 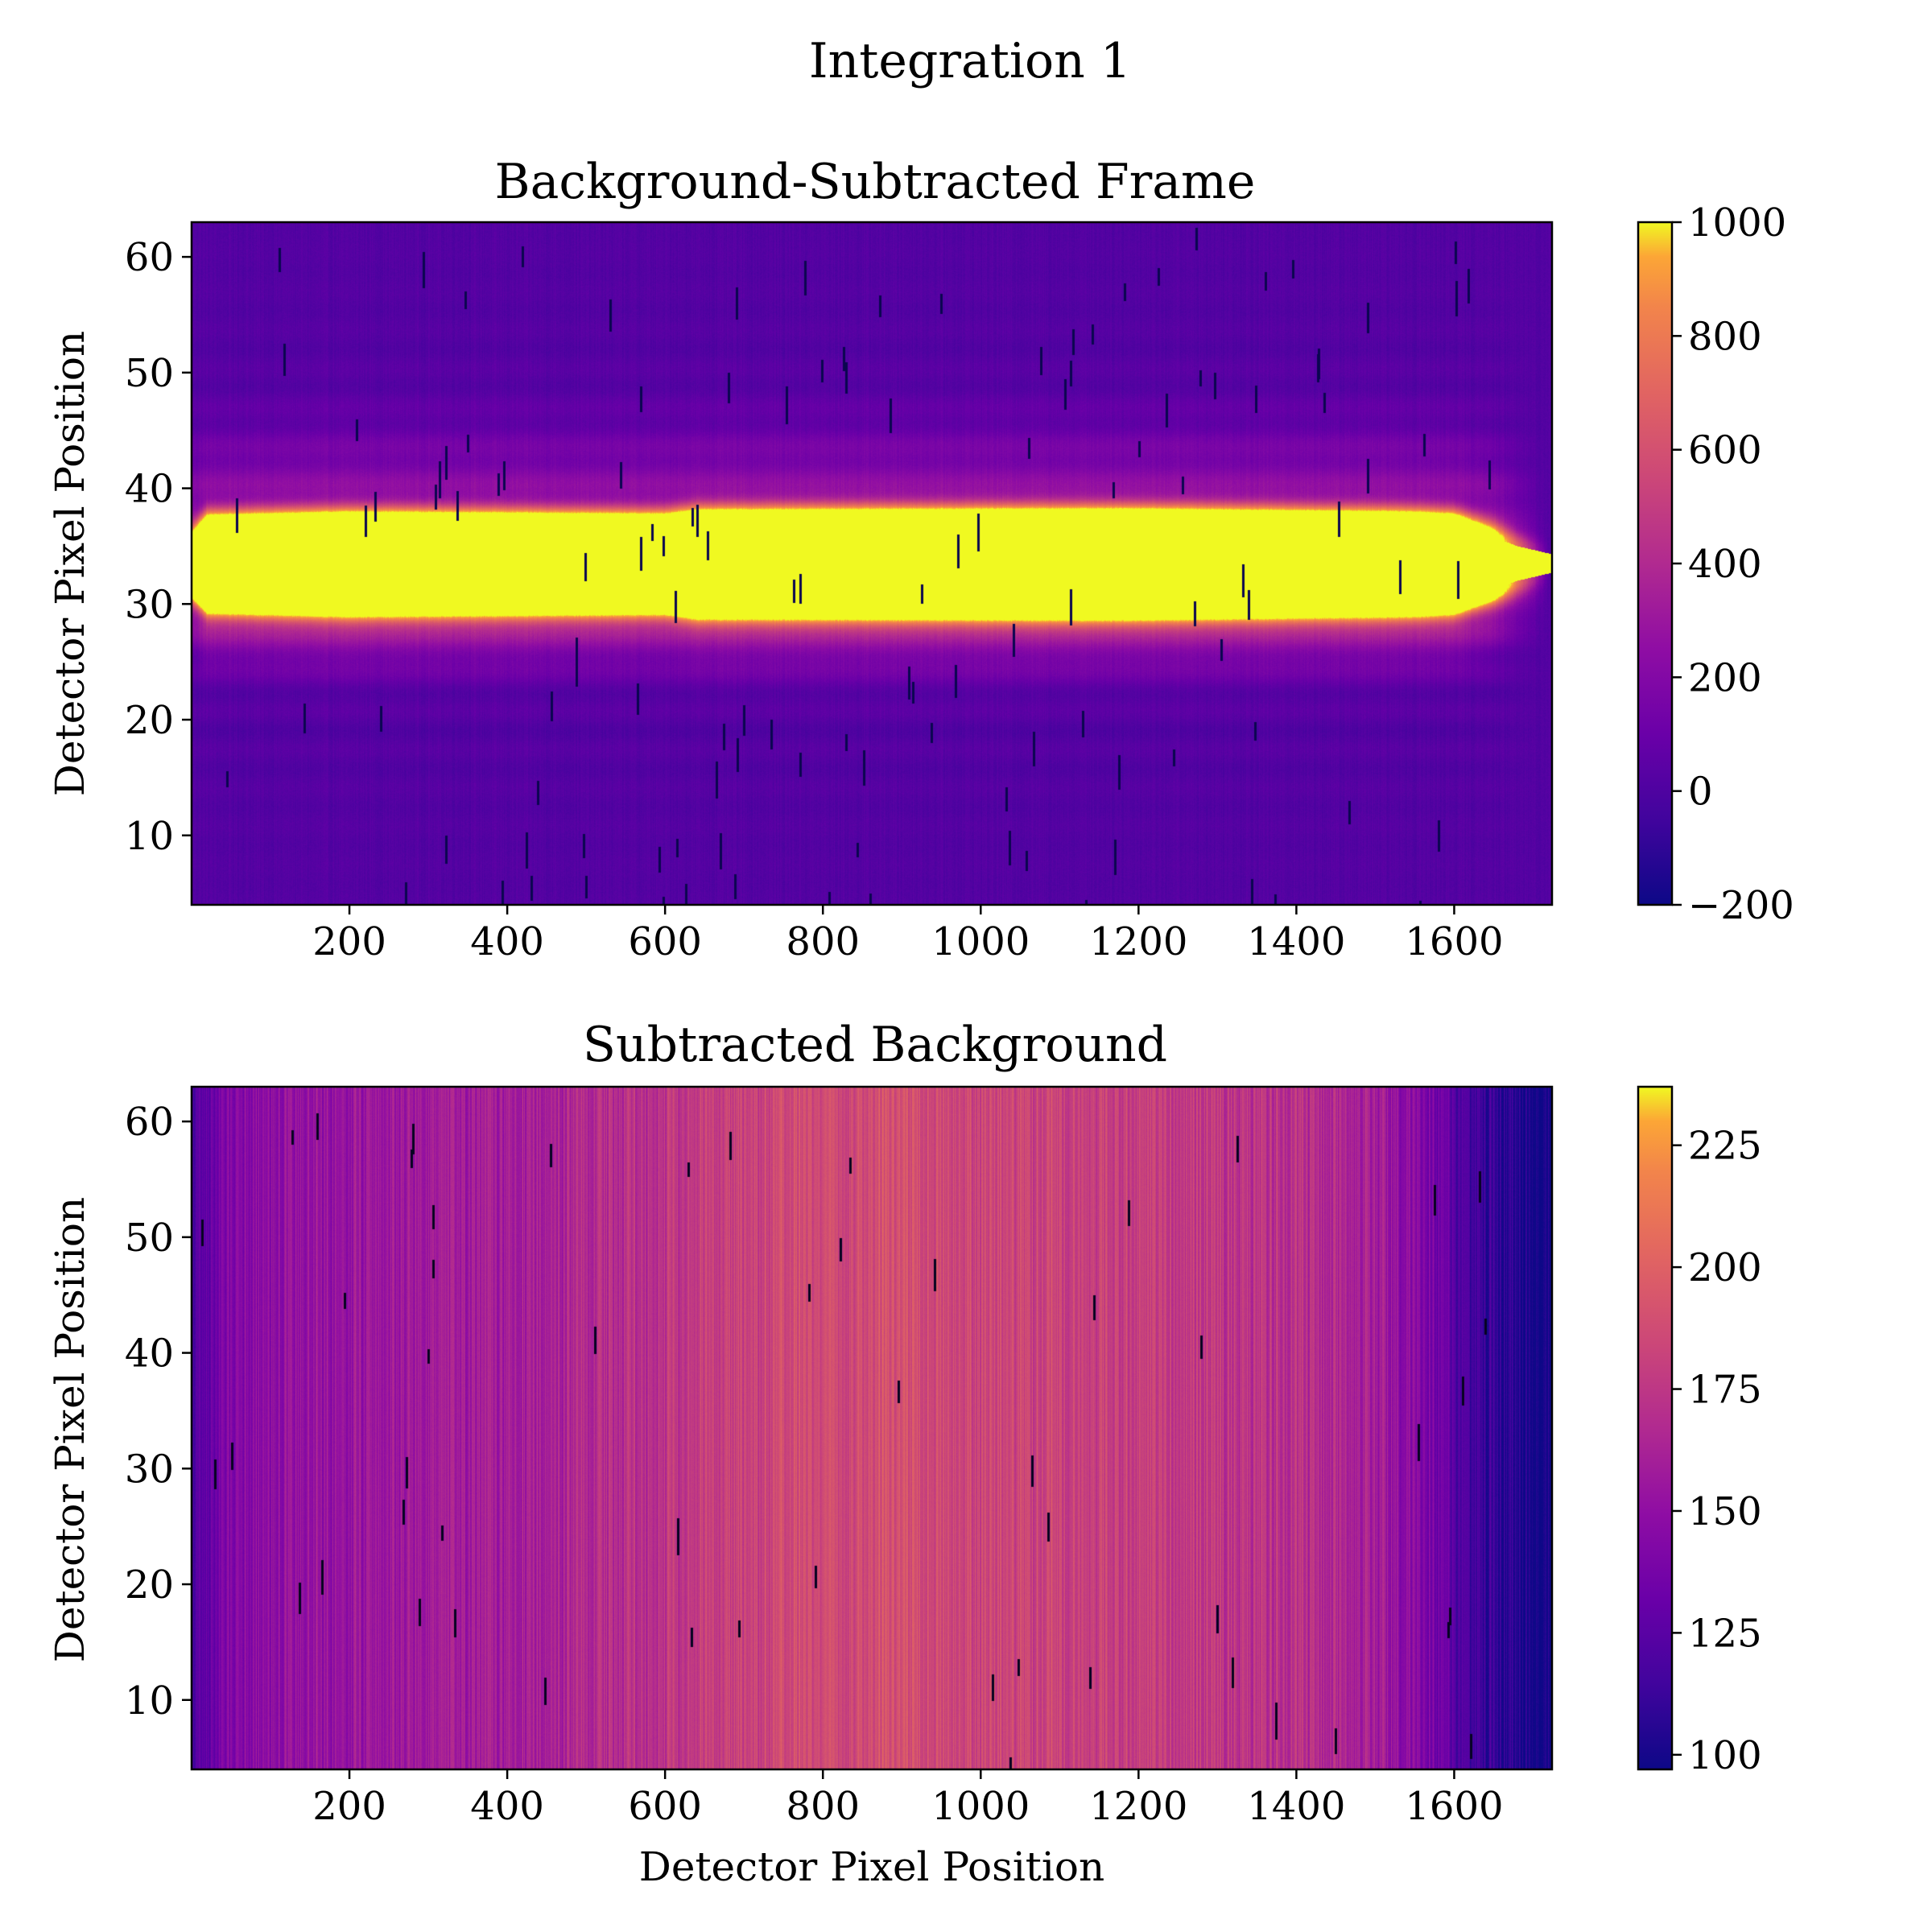 What do you see at coordinates (875, 182) in the screenshot?
I see `panel-1-title: Background-Subtracted Frame` at bounding box center [875, 182].